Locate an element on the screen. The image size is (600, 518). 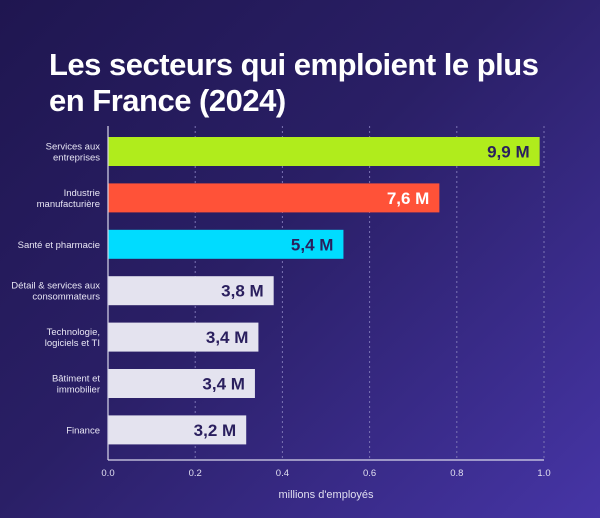
category-label: Santé et pharmacie is located at coordinates (59, 245).